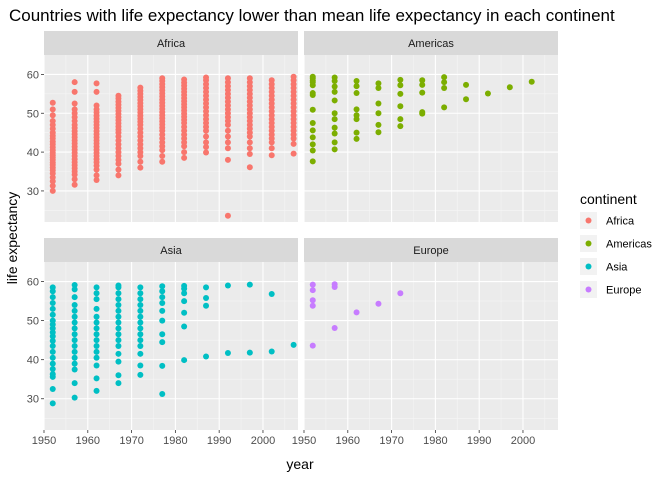 The image size is (672, 480). I want to click on x-tick-label: 1980, so click(175, 441).